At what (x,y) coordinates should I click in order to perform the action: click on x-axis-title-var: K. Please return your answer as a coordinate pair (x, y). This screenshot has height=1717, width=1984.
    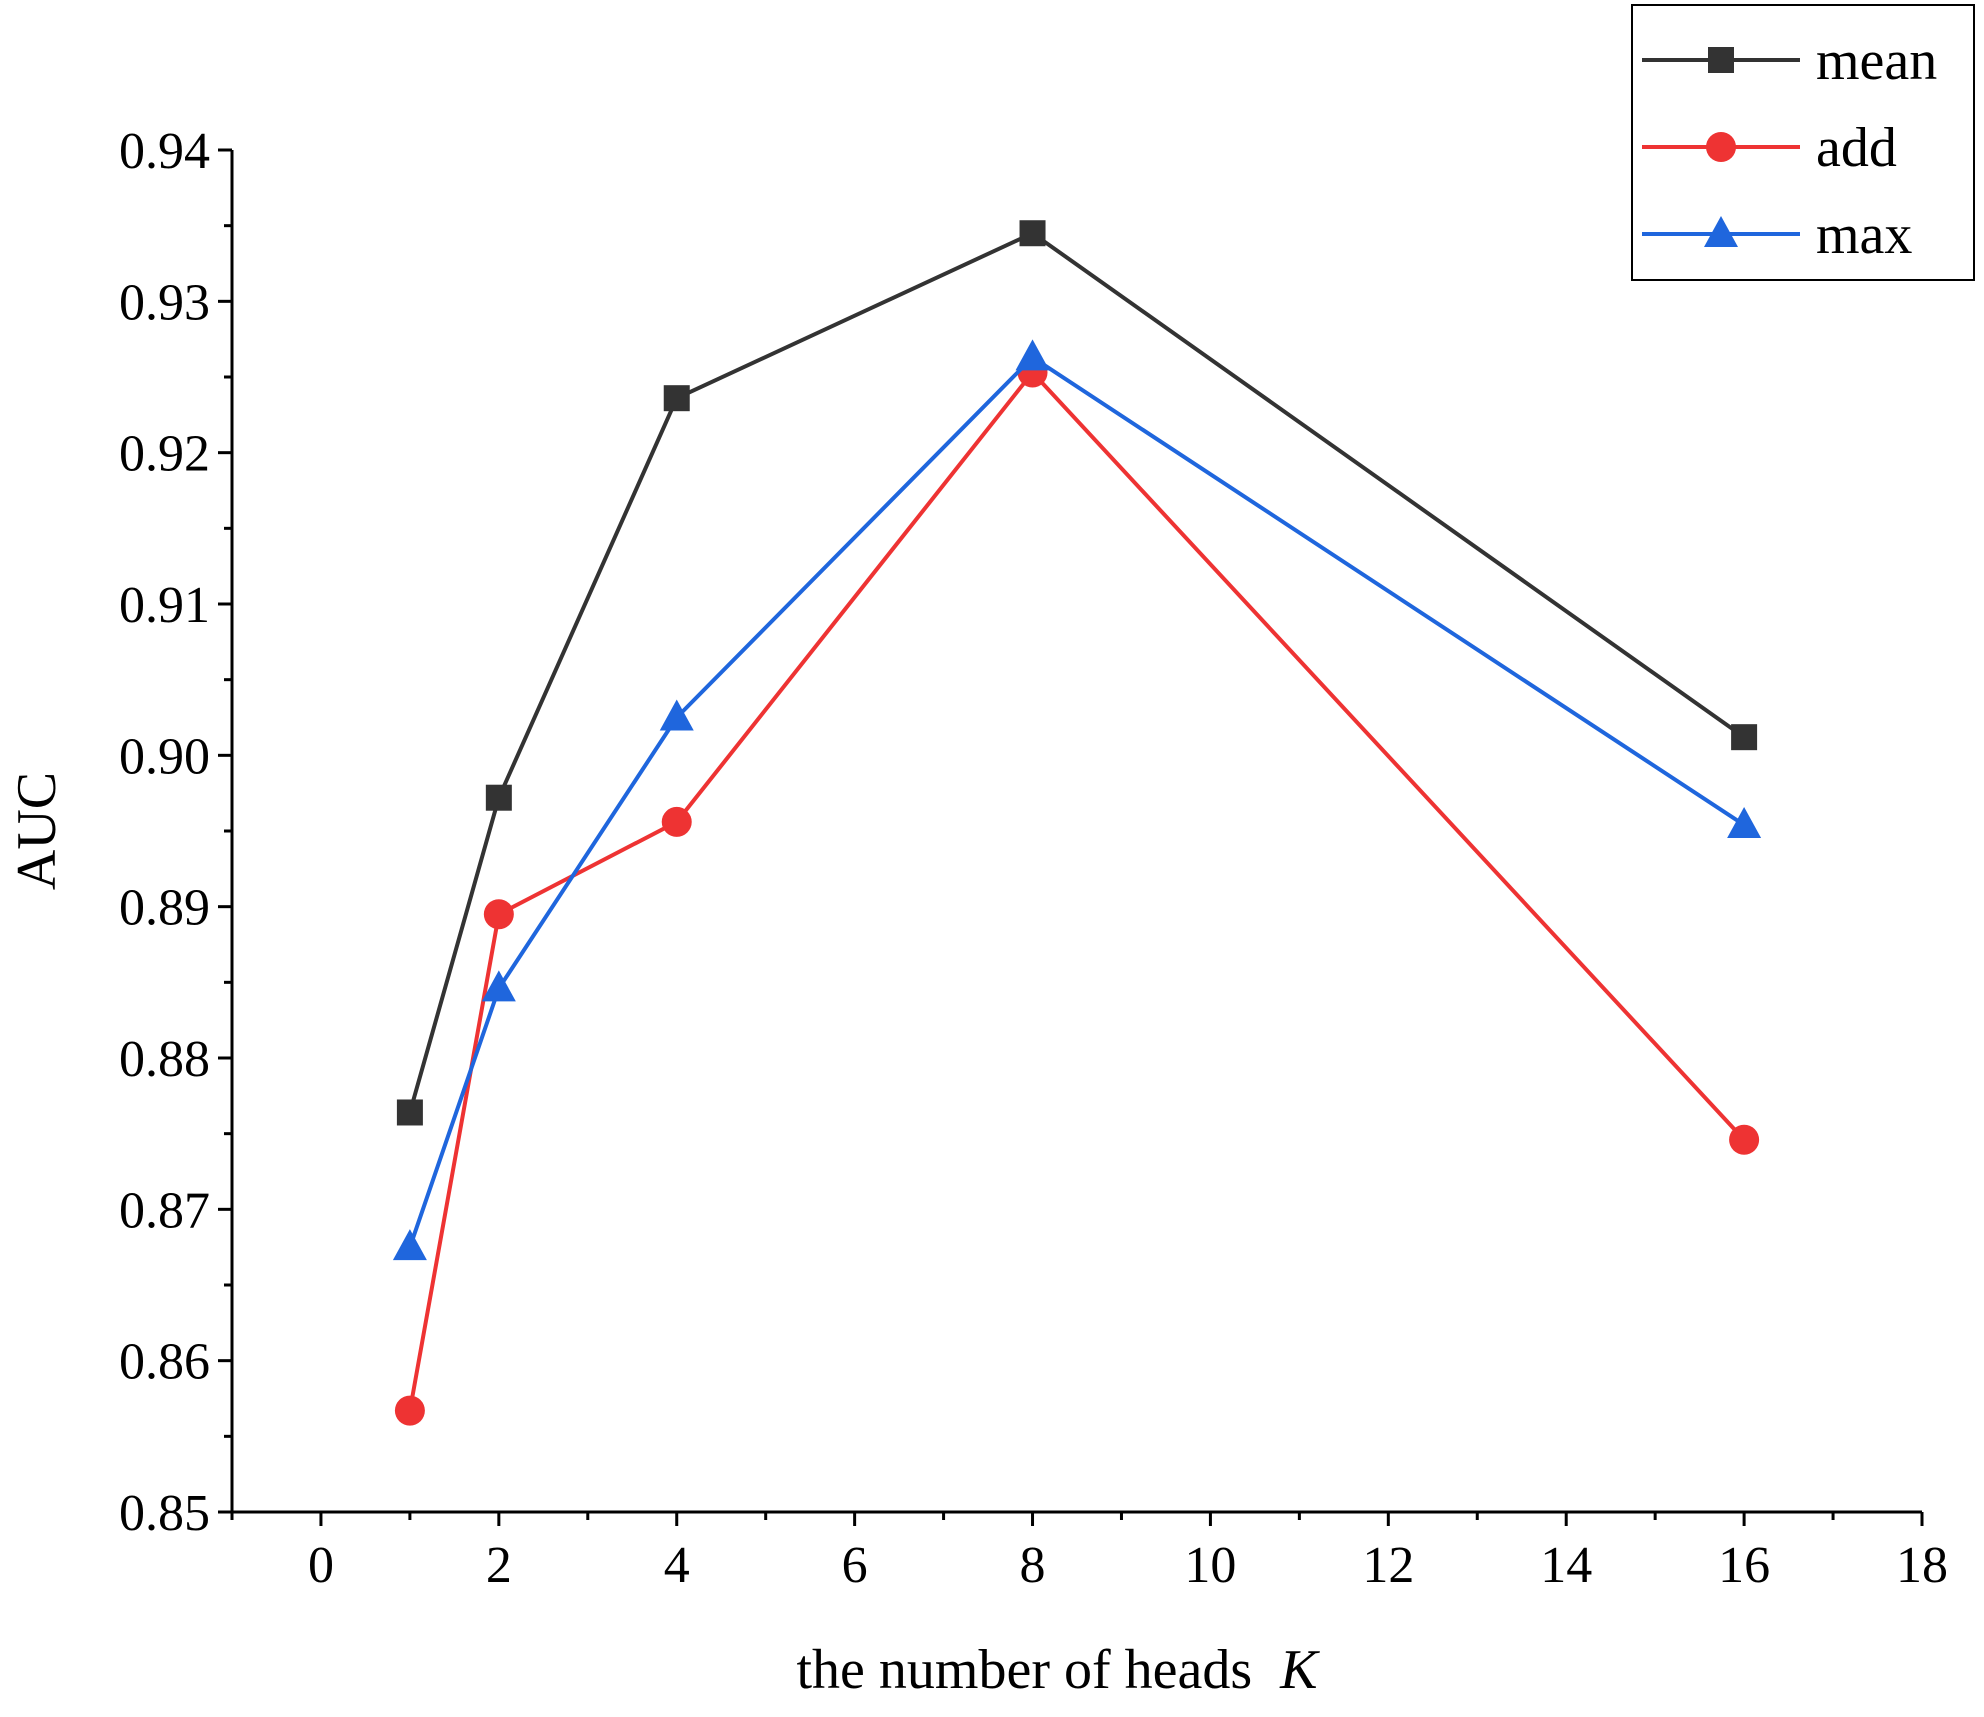
    Looking at the image, I should click on (1299, 1670).